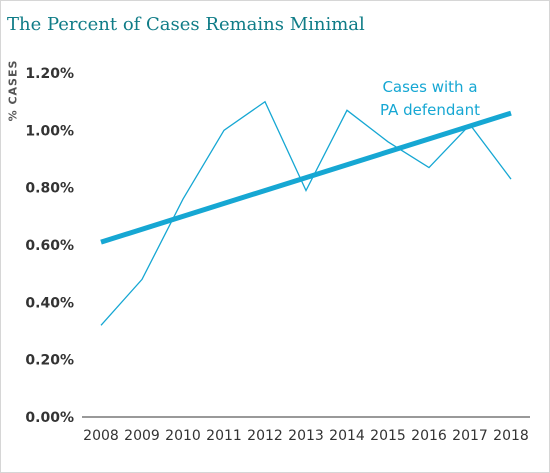 The height and width of the screenshot is (473, 550). I want to click on y-ticks: 0.00% 0.20% 0.40% 0.60% 0.80% 1.00% 1.20%, so click(49, 246).